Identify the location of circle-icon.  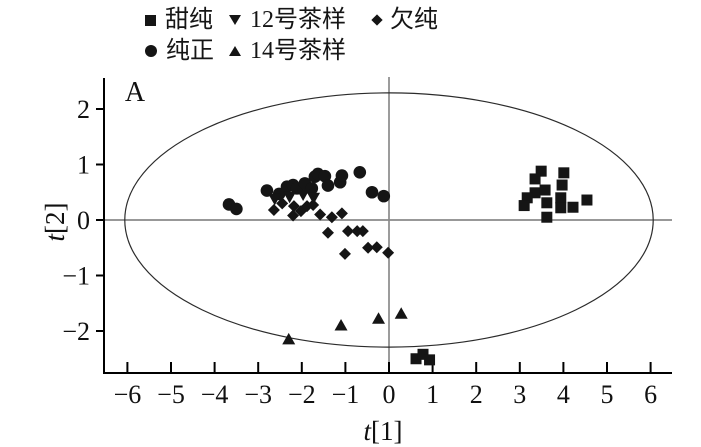
(151, 51).